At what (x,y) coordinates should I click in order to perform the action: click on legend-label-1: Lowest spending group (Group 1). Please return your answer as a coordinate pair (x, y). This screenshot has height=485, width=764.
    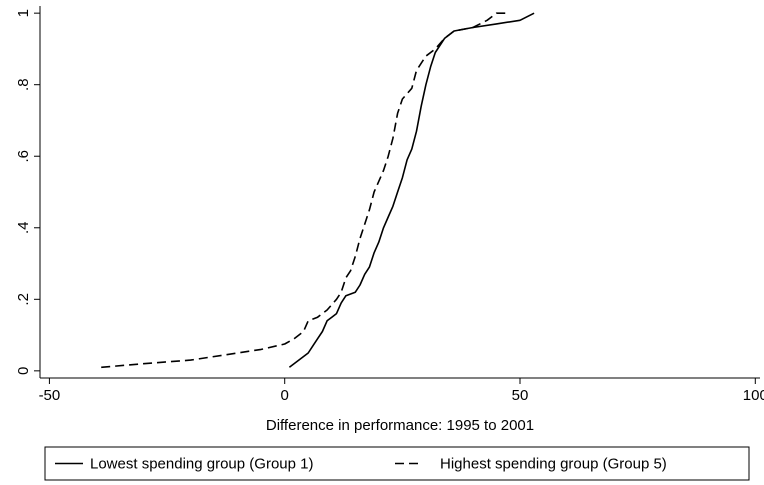
    Looking at the image, I should click on (201, 464).